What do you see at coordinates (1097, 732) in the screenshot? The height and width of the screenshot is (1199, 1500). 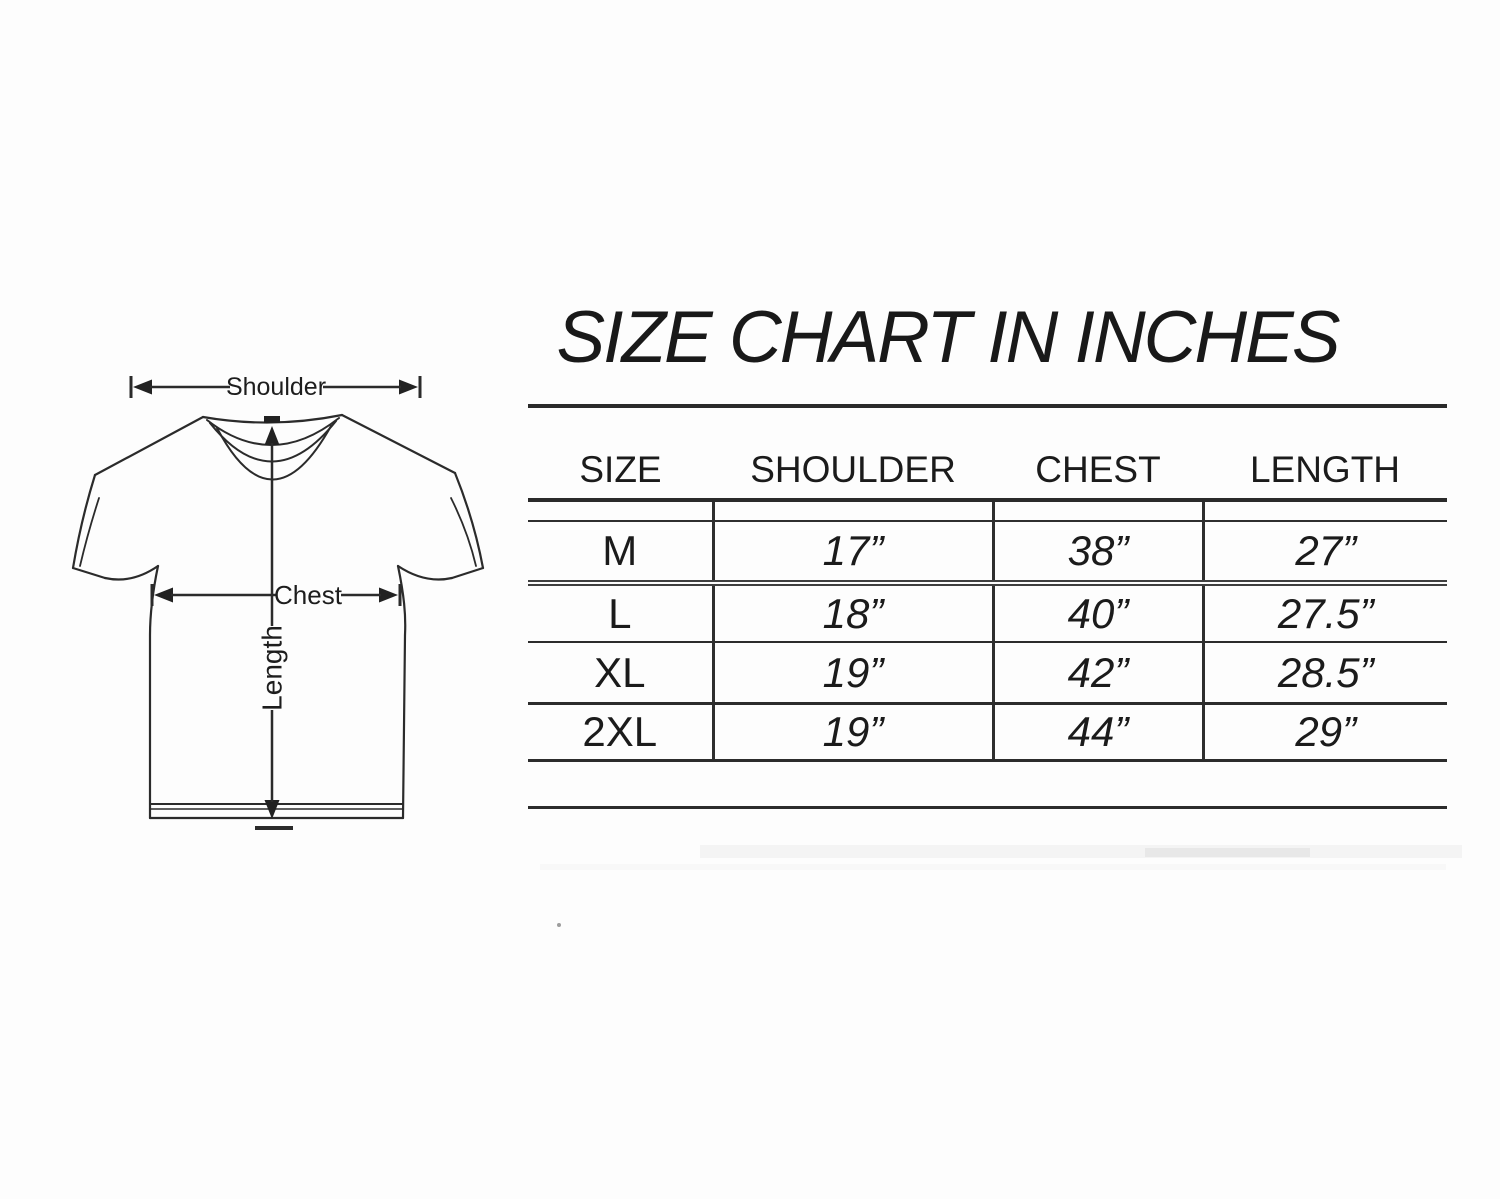 I see `chest-cell: 44”` at bounding box center [1097, 732].